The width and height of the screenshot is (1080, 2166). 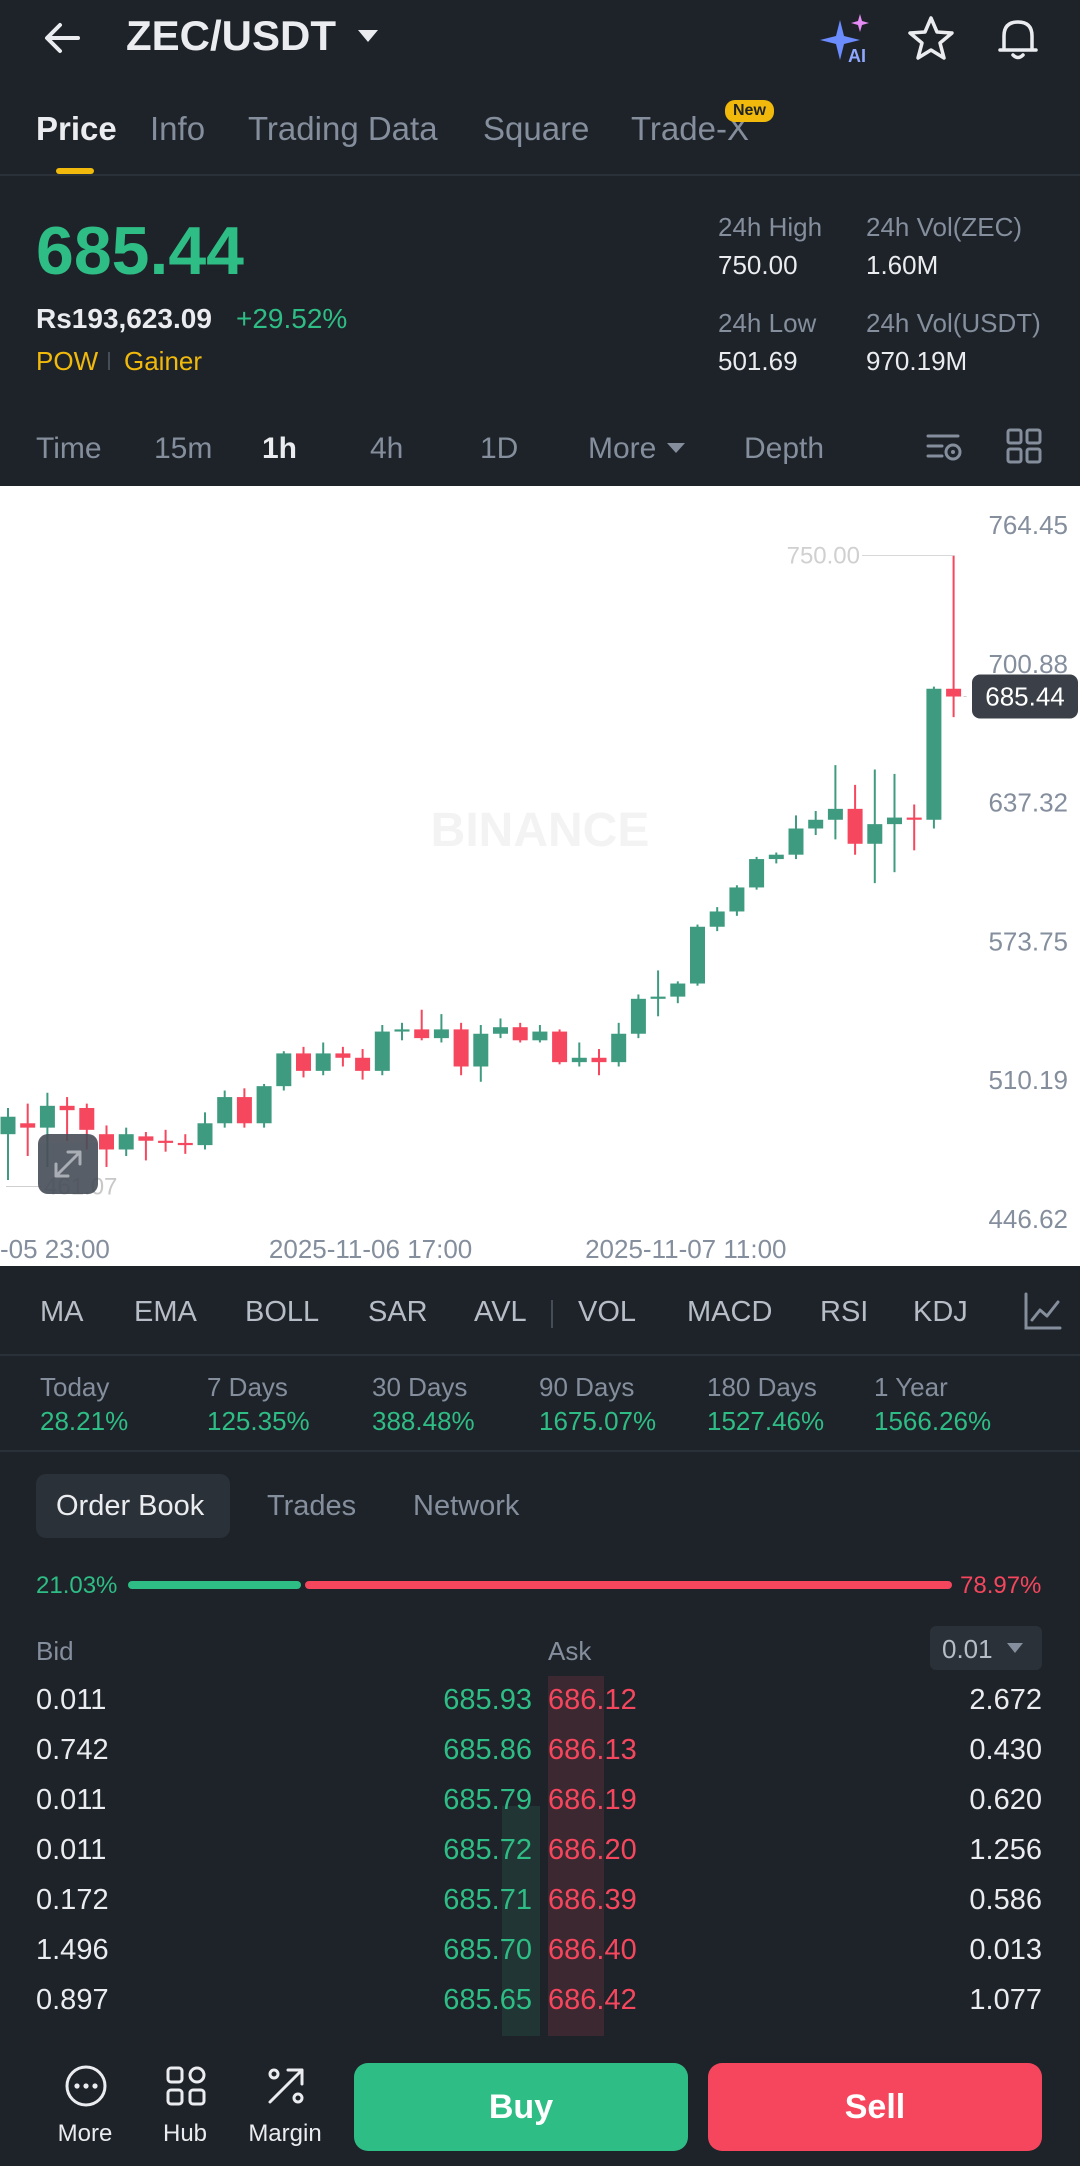 I want to click on tab-trades: Trades, so click(x=312, y=1506).